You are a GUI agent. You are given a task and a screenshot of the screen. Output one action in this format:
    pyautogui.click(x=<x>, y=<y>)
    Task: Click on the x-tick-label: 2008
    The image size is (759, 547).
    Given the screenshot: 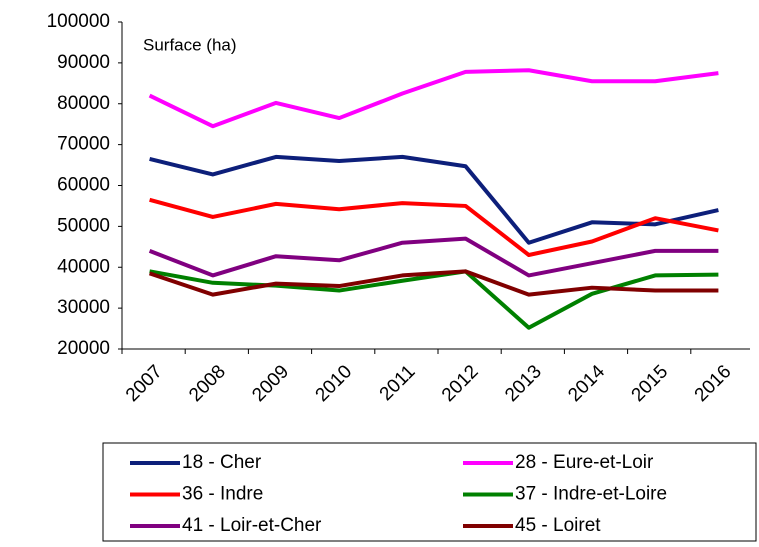 What is the action you would take?
    pyautogui.click(x=207, y=383)
    